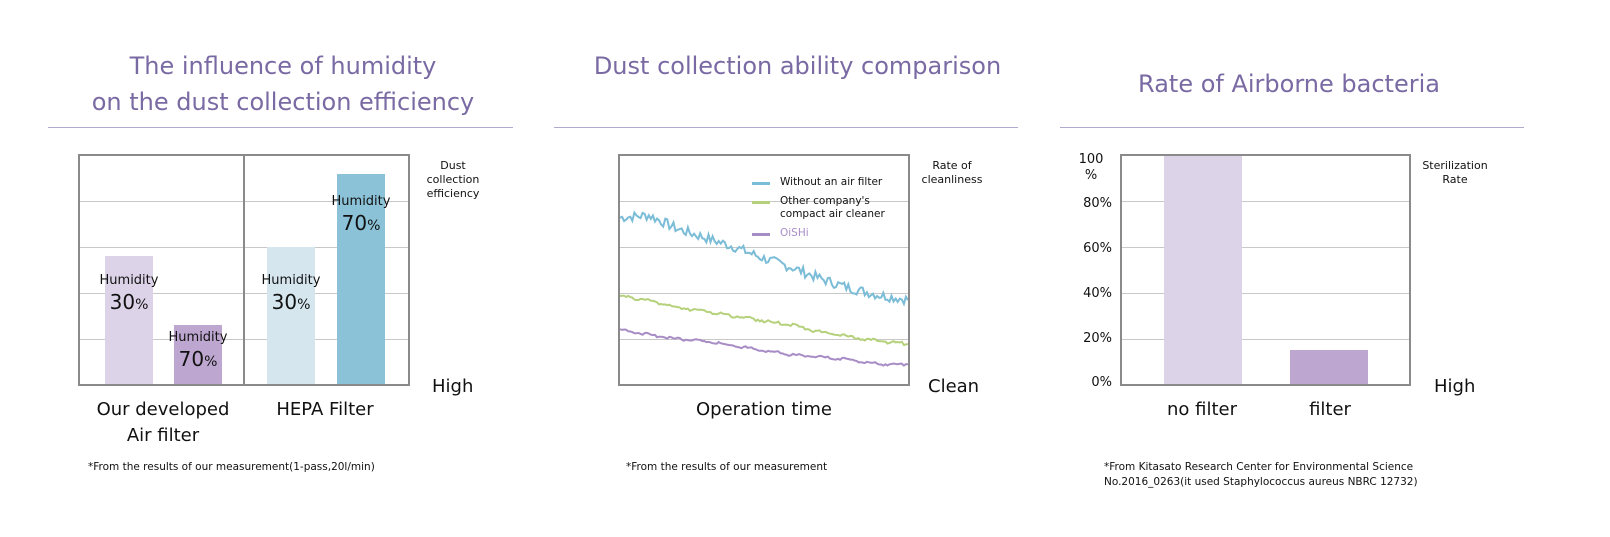 This screenshot has width=1610, height=537. What do you see at coordinates (764, 409) in the screenshot?
I see `panel2-x-axis-label: Operation time` at bounding box center [764, 409].